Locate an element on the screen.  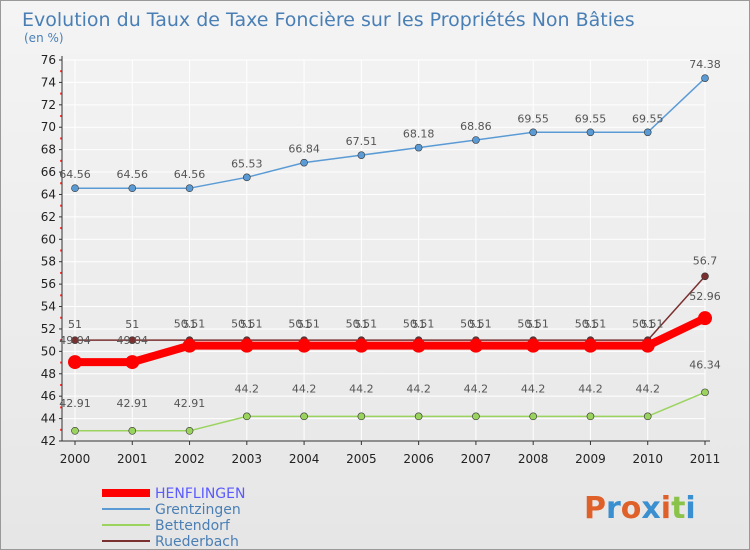
x-tick-label: 2008 is located at coordinates (533, 459).